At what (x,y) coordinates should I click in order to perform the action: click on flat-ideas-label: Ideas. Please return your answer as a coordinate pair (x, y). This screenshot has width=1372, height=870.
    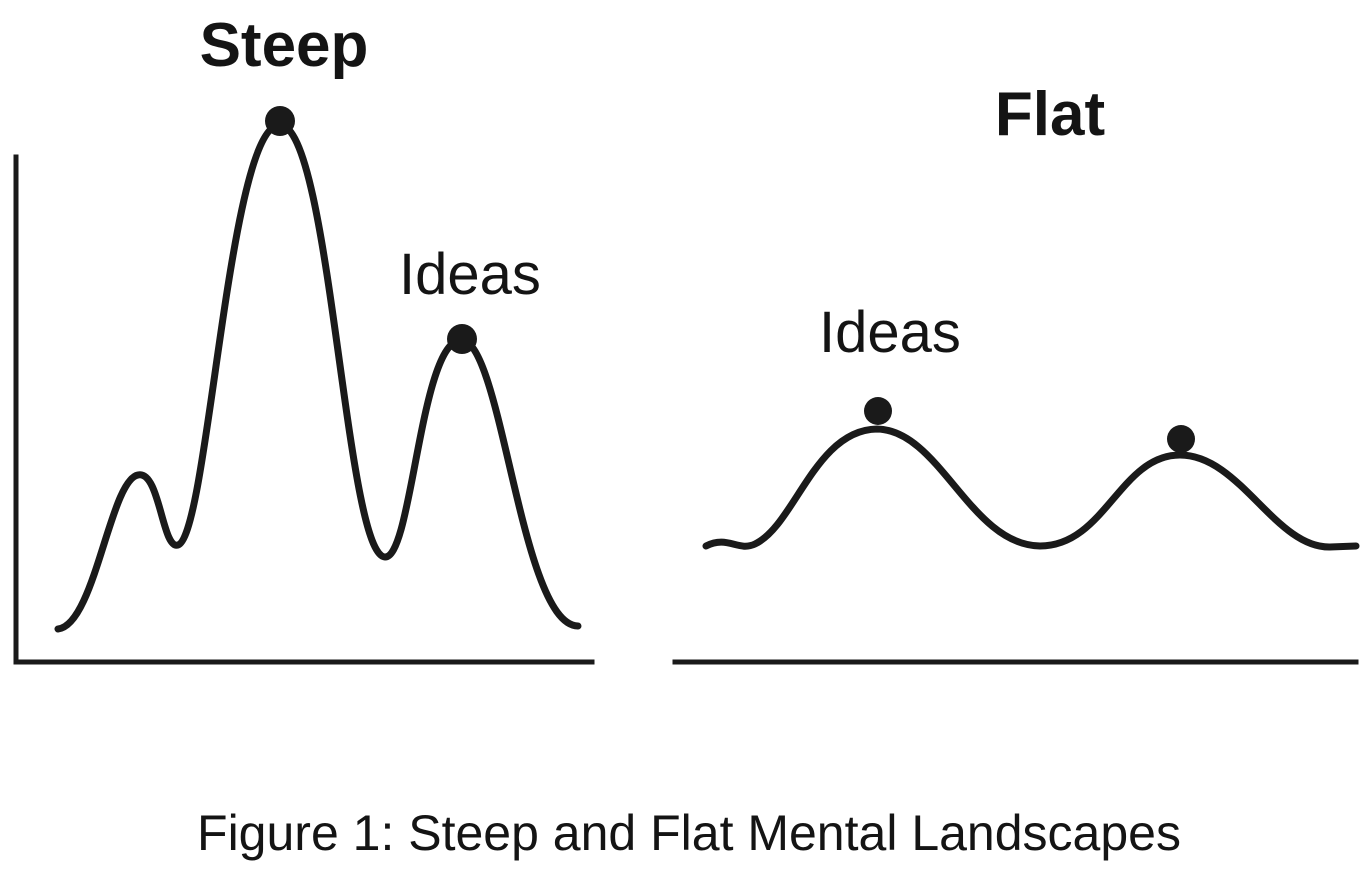
    Looking at the image, I should click on (890, 332).